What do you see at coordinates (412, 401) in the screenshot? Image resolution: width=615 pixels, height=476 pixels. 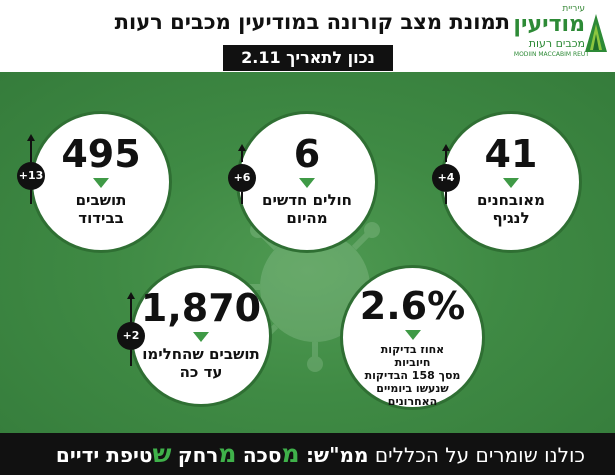 I see `stat-positive-rate-line-4: האחרונים` at bounding box center [412, 401].